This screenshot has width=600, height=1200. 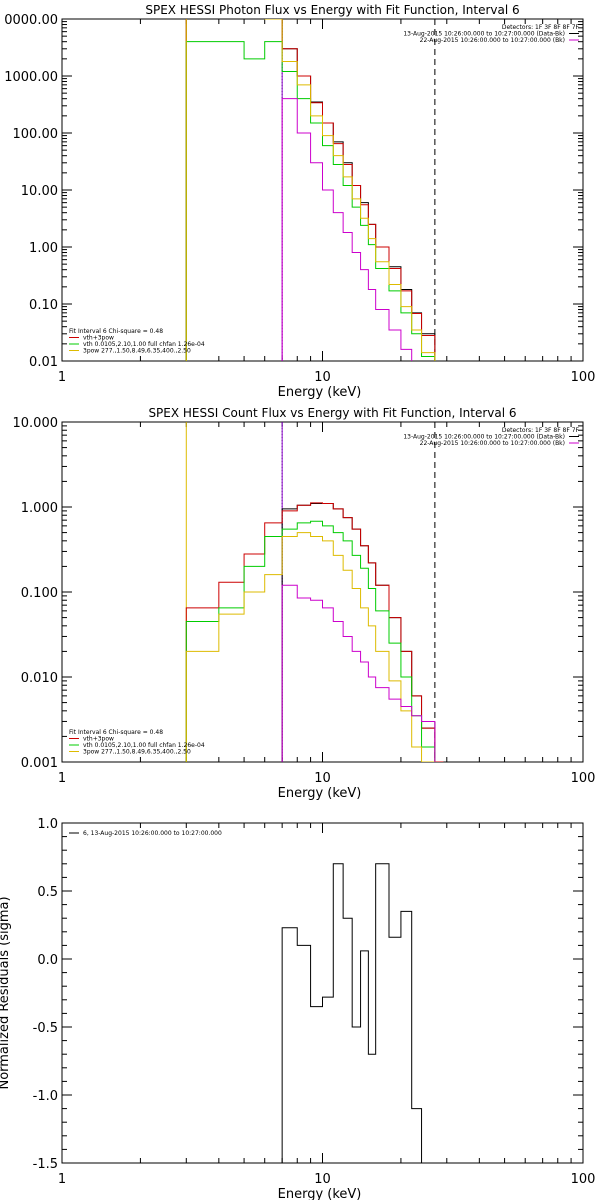 What do you see at coordinates (6, 992) in the screenshot?
I see `y-axis-label: Normalized Residuals (sigma)` at bounding box center [6, 992].